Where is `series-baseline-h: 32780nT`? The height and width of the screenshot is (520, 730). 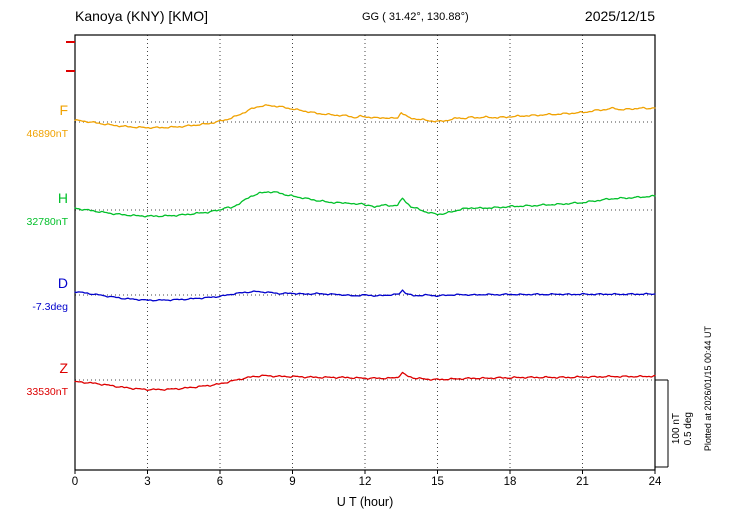 series-baseline-h: 32780nT is located at coordinates (47, 222).